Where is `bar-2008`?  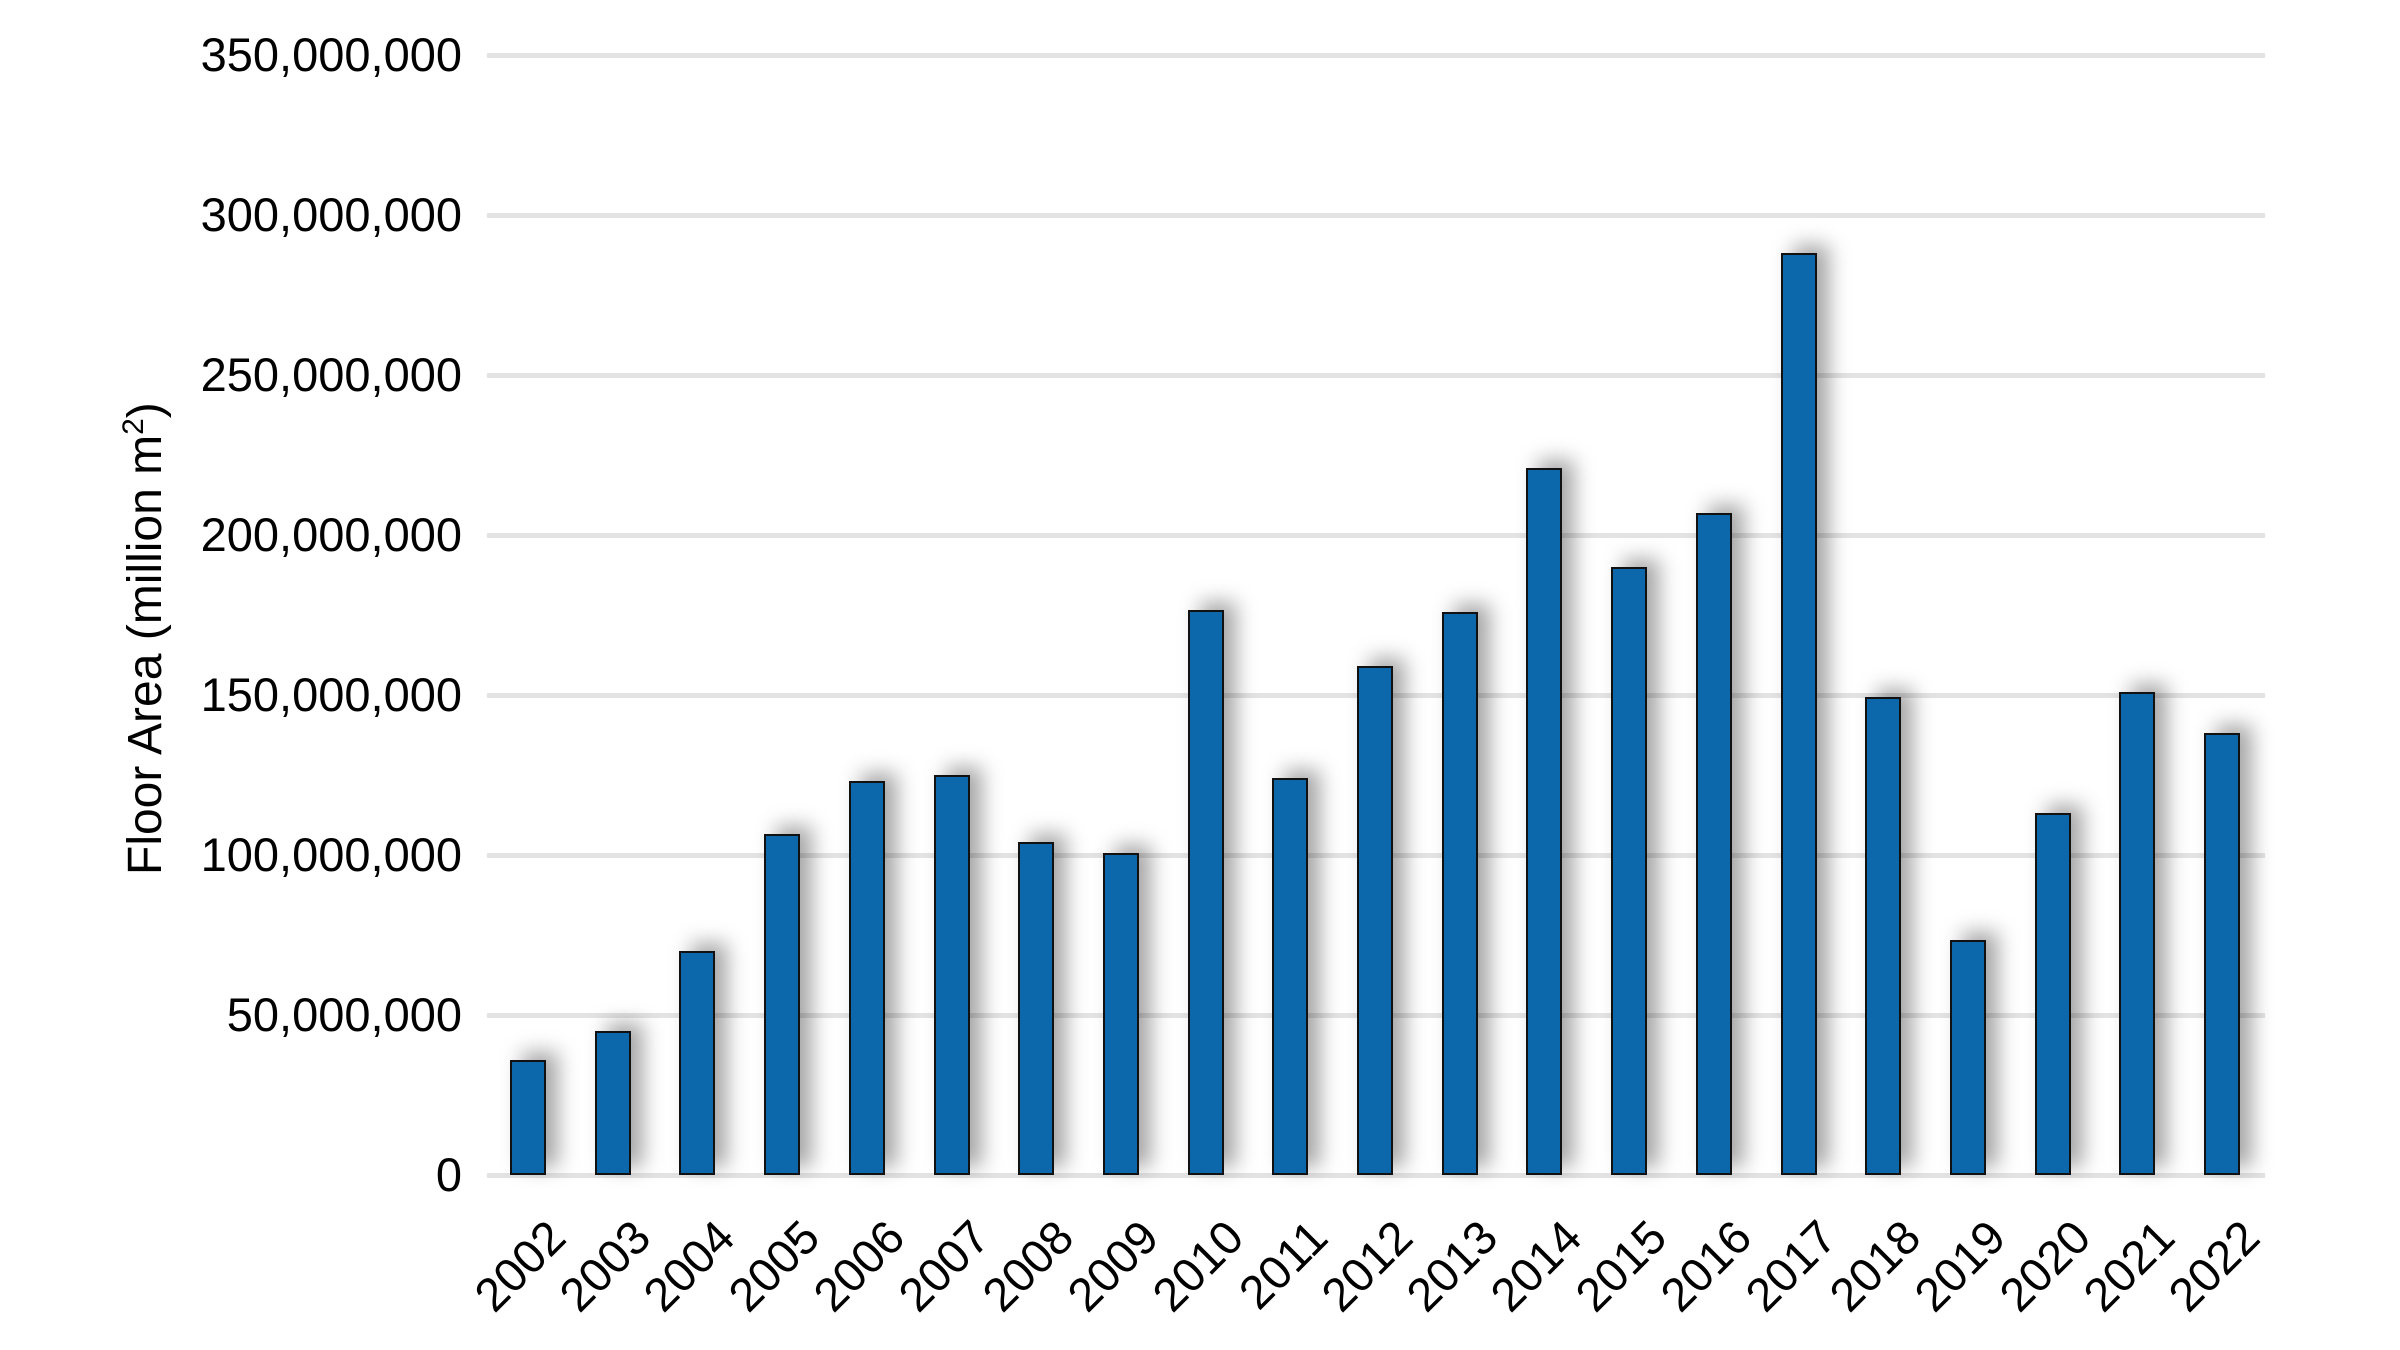 bar-2008 is located at coordinates (1036, 1008).